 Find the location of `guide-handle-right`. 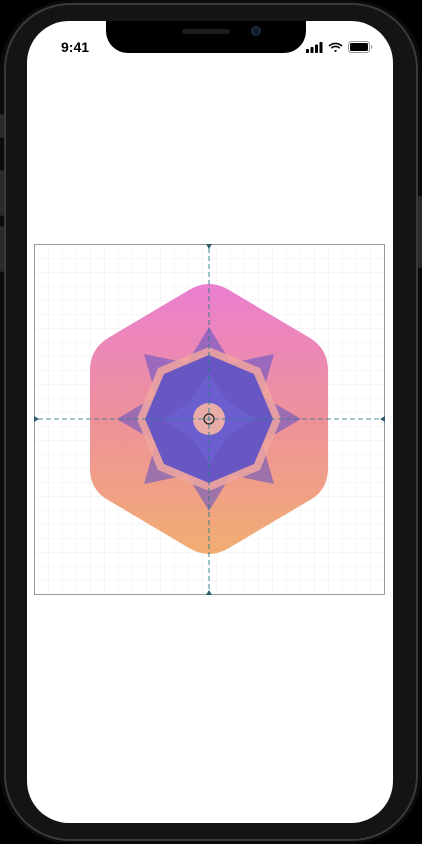

guide-handle-right is located at coordinates (382, 419).